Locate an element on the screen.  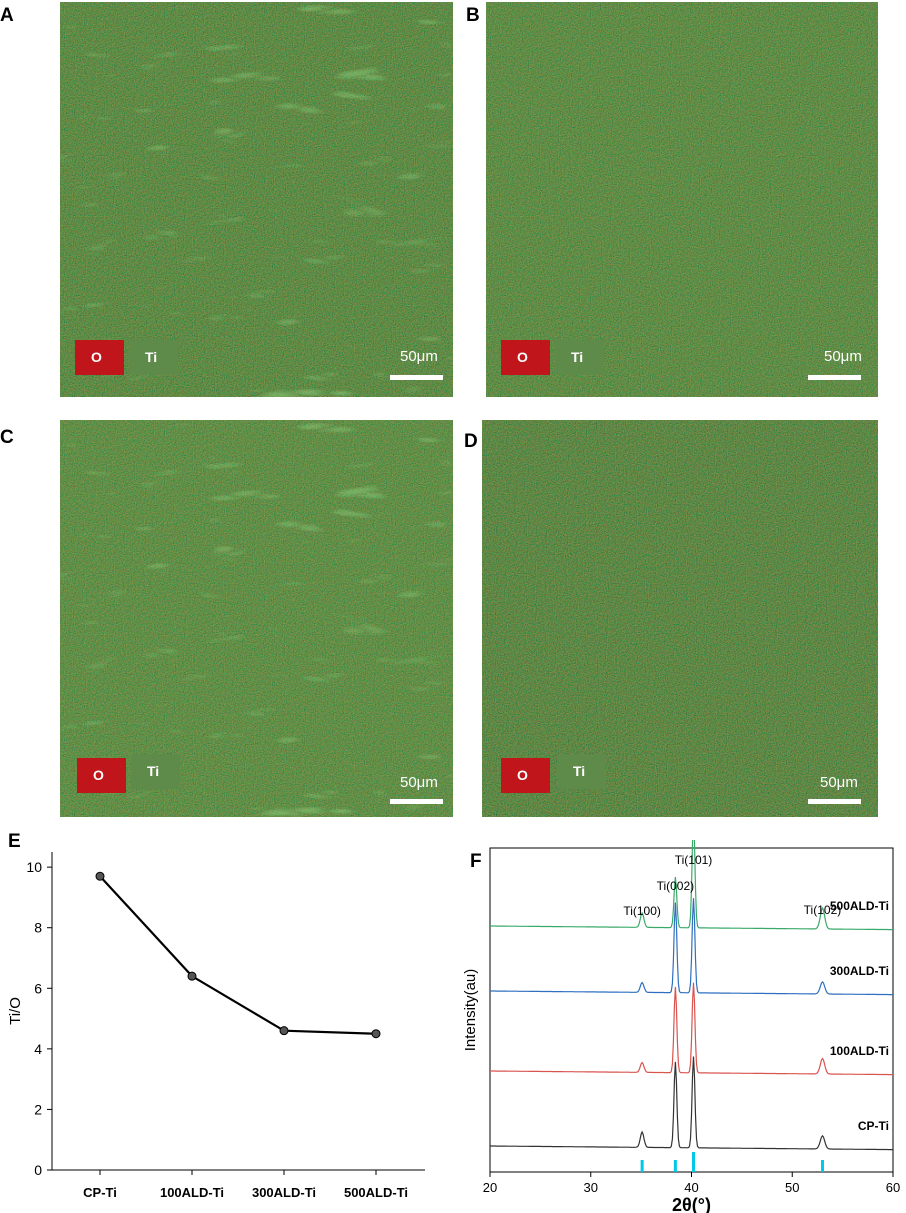
y-tick-label: 4 is located at coordinates (38, 1049).